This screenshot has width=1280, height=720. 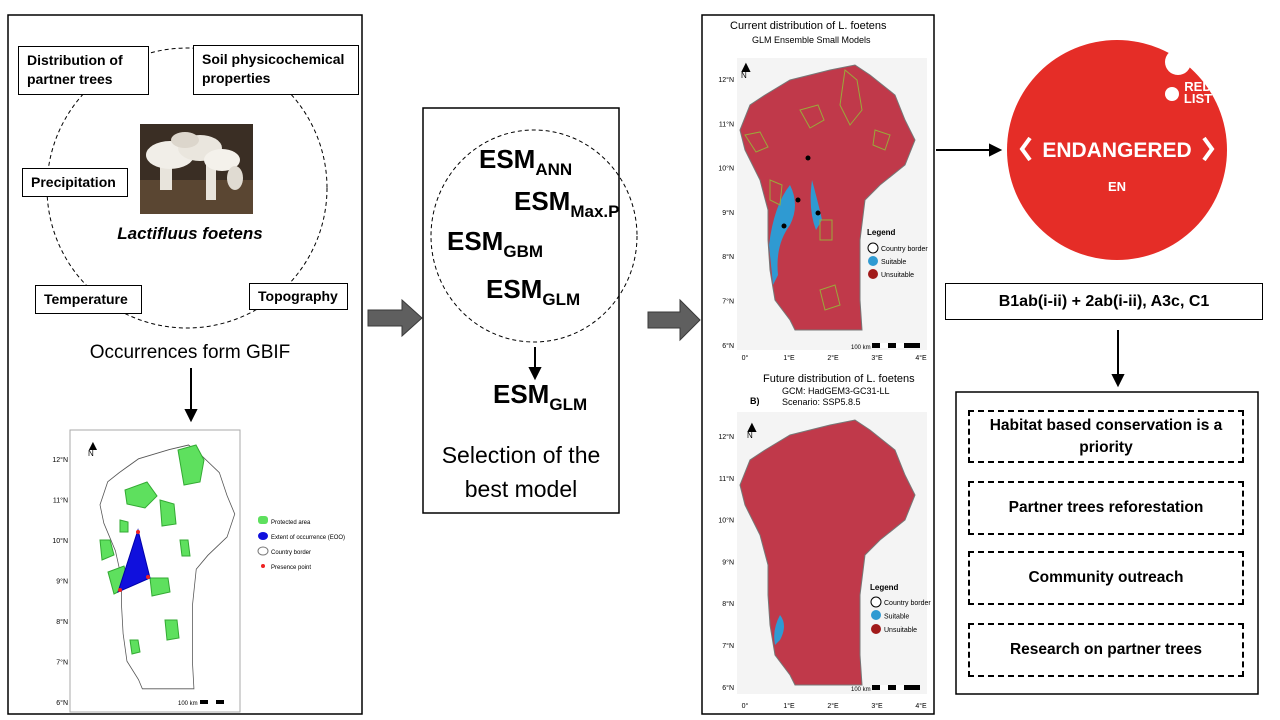 What do you see at coordinates (291, 523) in the screenshot?
I see `legend-label: Protected area` at bounding box center [291, 523].